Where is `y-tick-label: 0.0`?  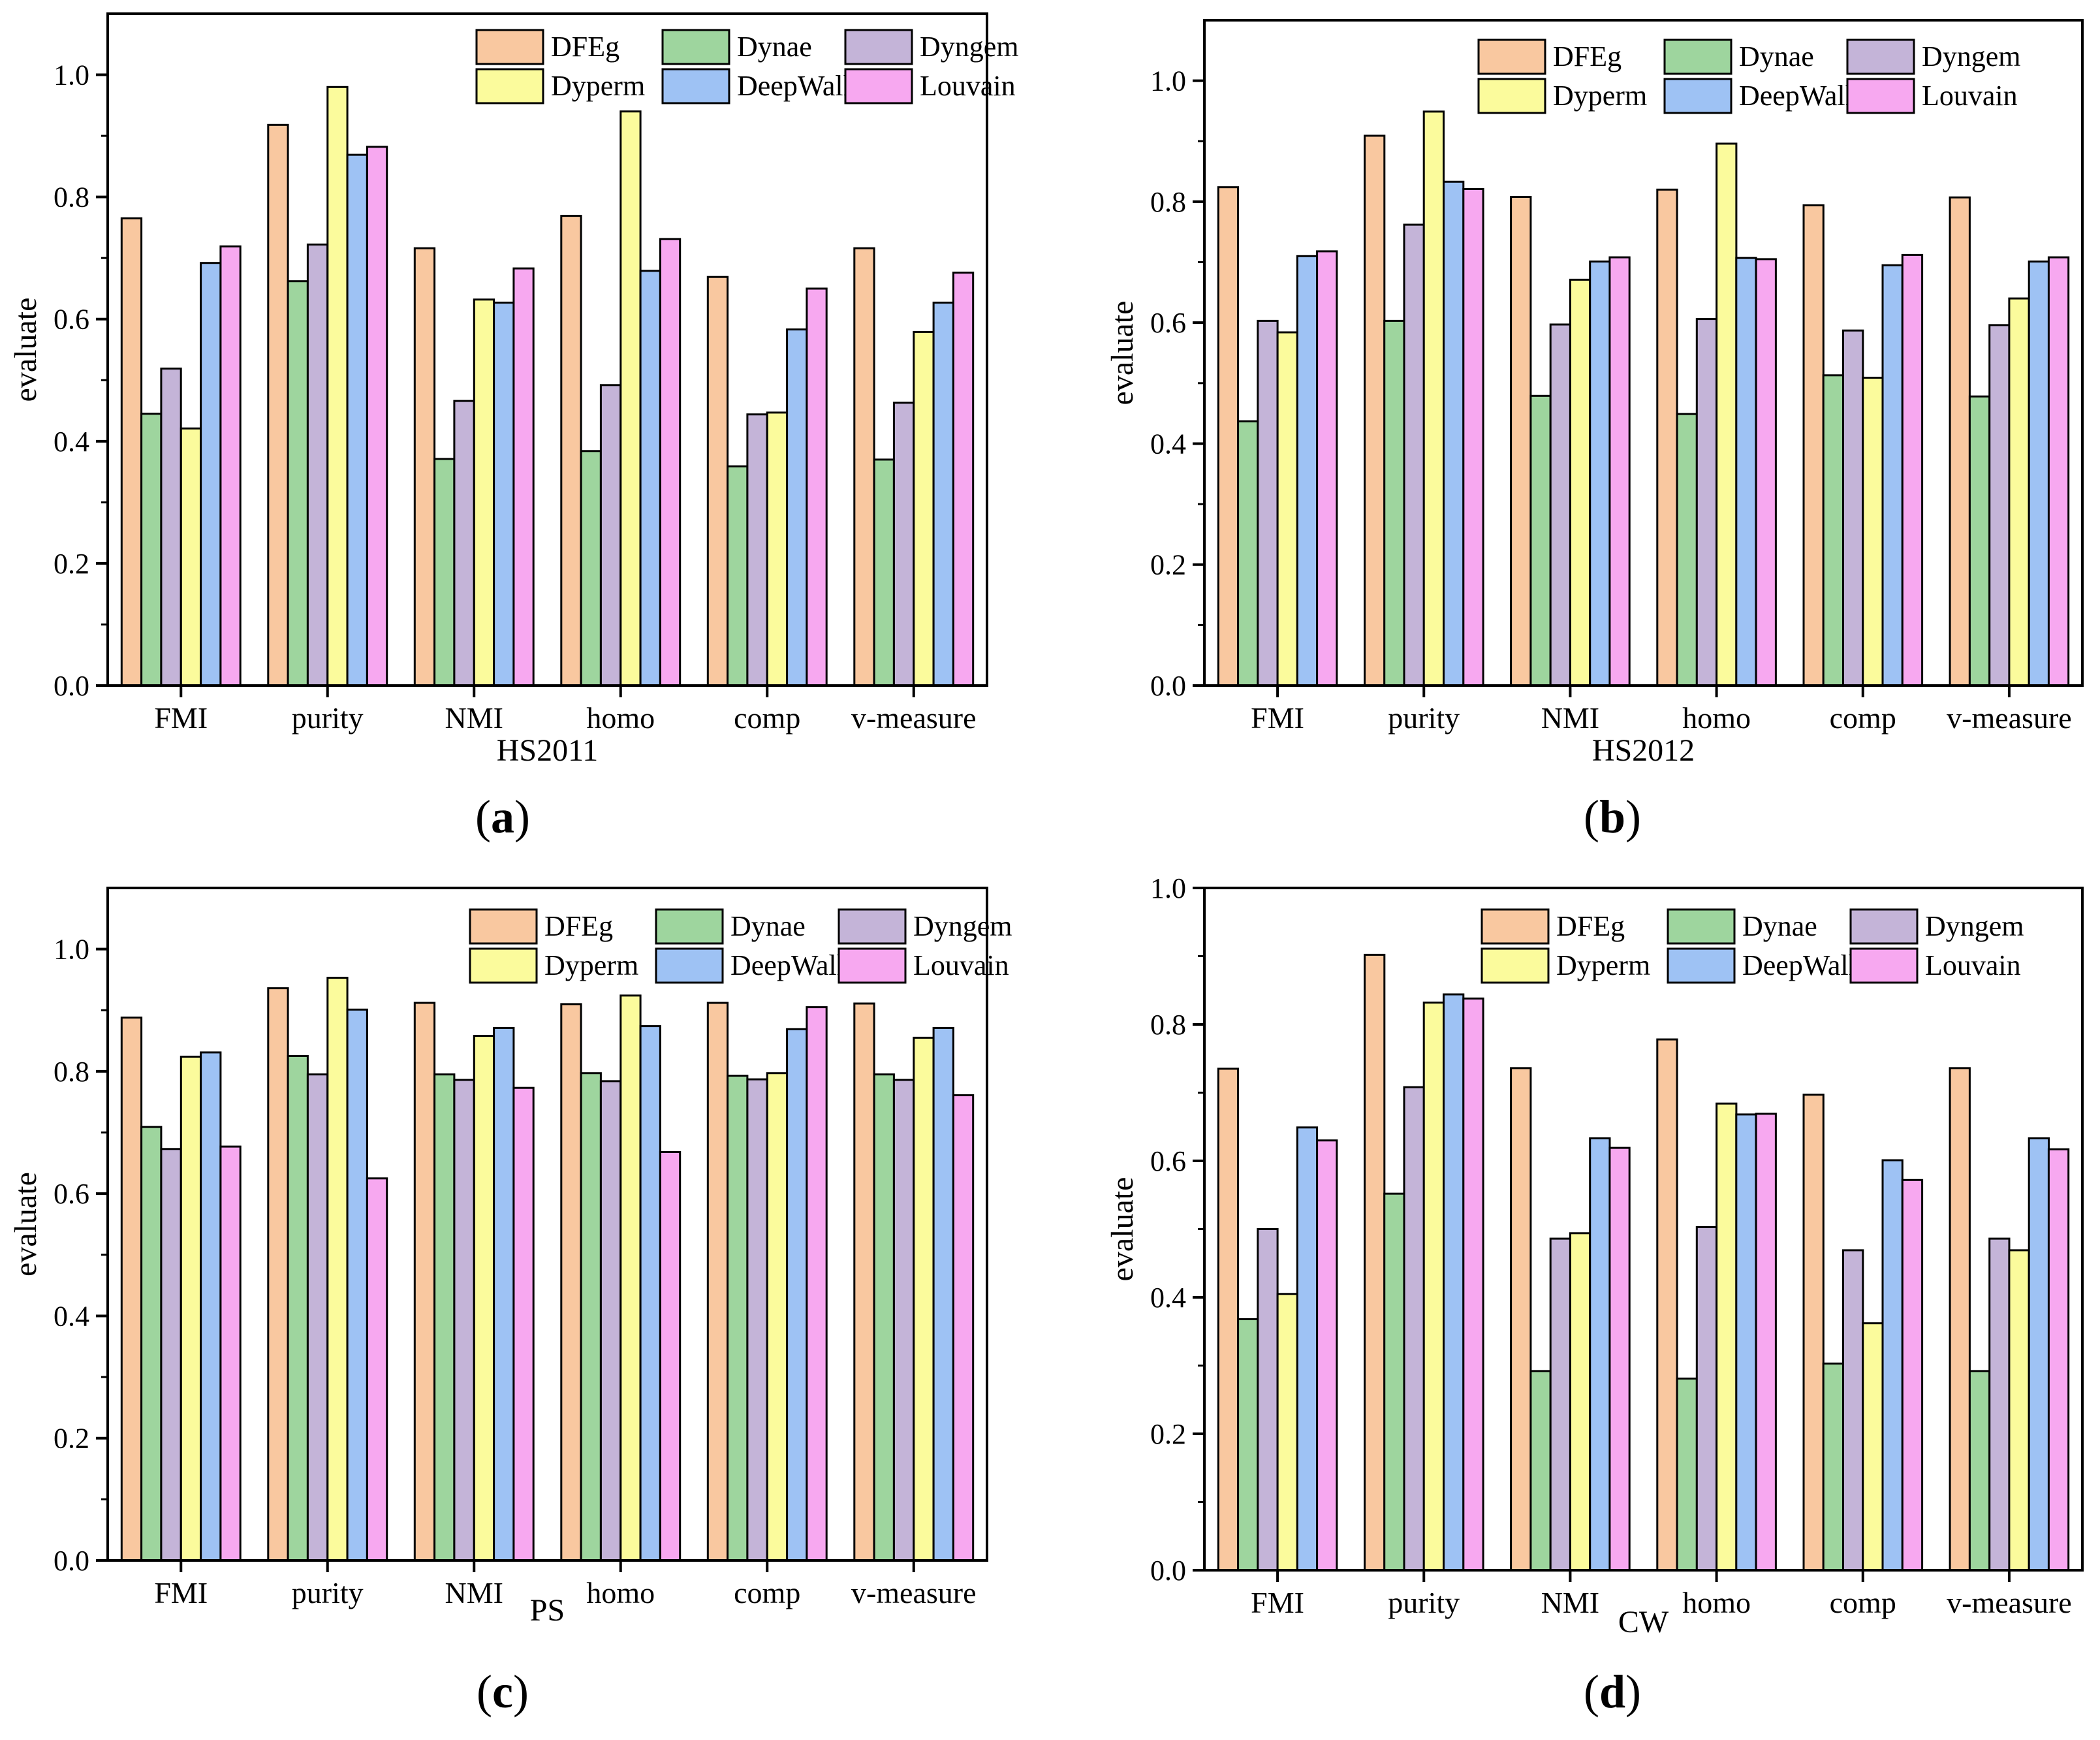 y-tick-label: 0.0 is located at coordinates (71, 686).